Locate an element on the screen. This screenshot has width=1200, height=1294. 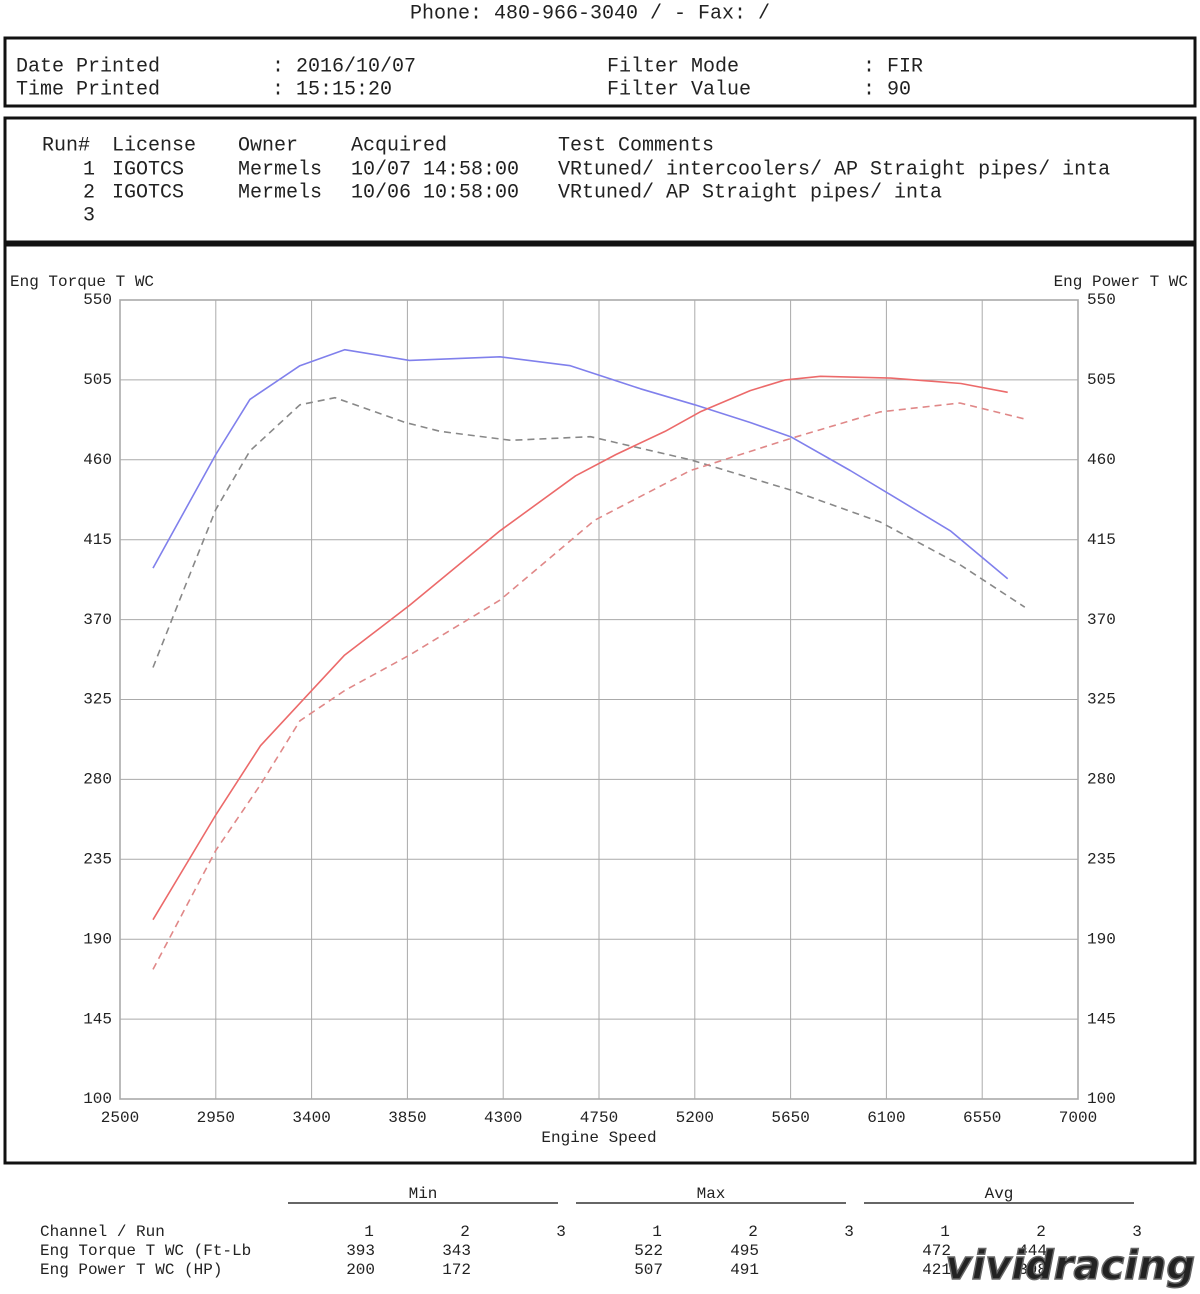
y-tick-label: 460 is located at coordinates (97, 460).